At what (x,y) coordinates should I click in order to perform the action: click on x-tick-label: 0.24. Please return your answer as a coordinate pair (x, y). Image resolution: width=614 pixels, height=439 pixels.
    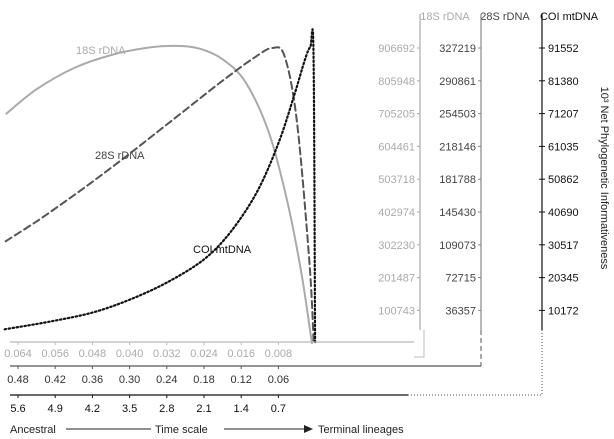
    Looking at the image, I should click on (166, 380).